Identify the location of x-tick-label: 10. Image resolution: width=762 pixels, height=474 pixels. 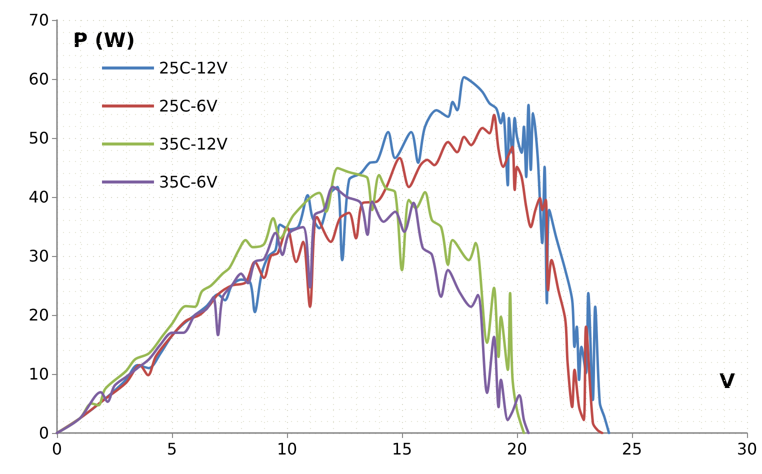
(287, 449).